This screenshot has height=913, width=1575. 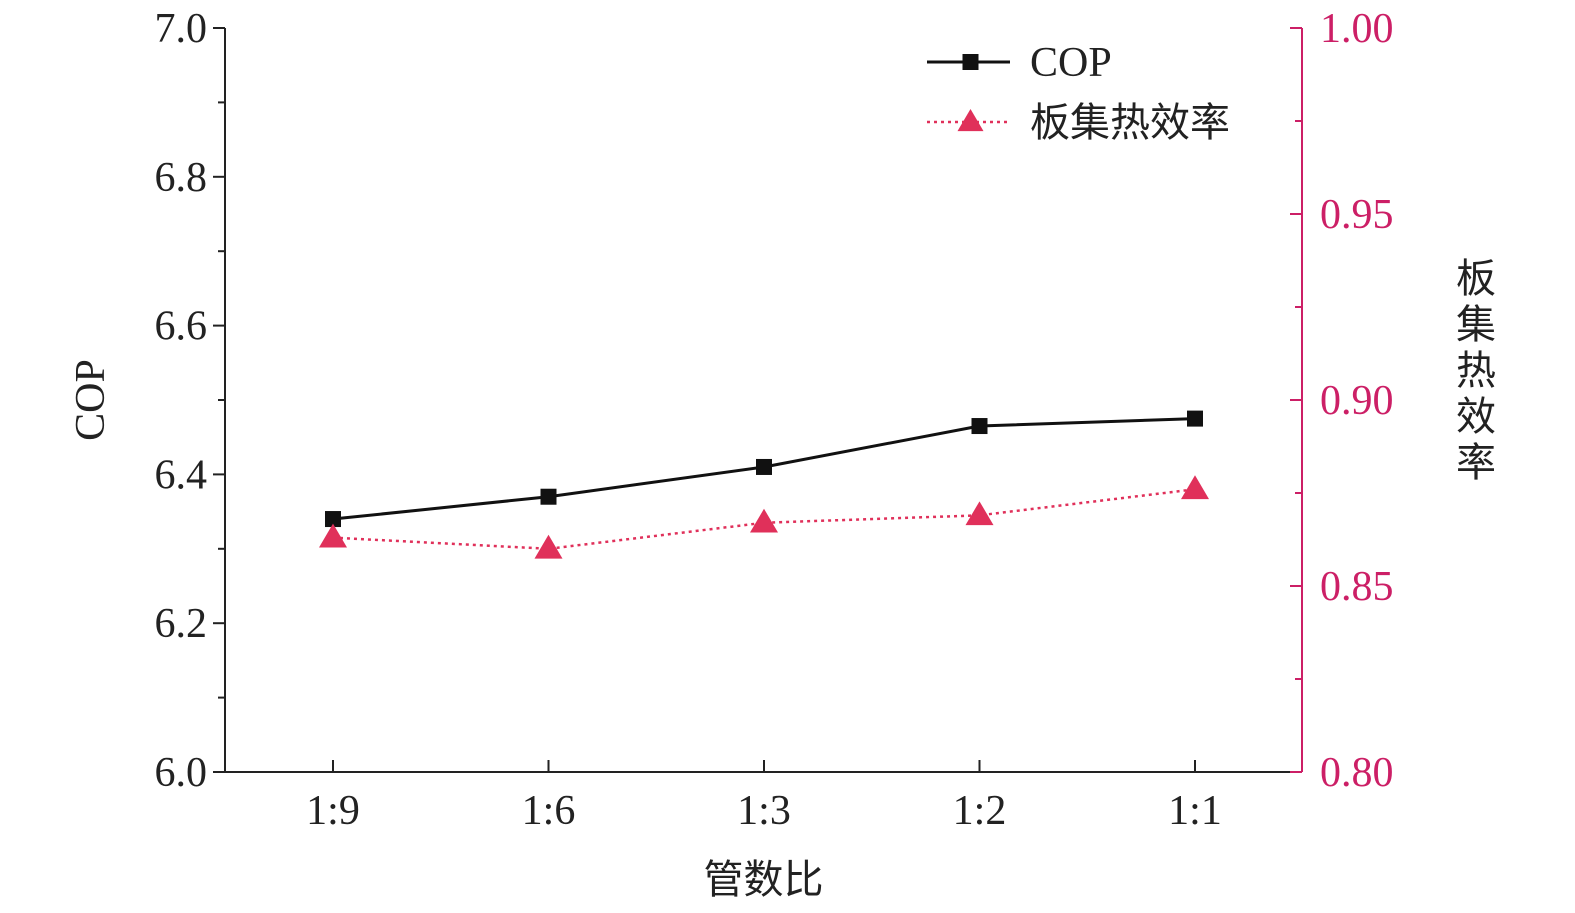 What do you see at coordinates (970, 120) in the screenshot?
I see `legend-marker-triangle` at bounding box center [970, 120].